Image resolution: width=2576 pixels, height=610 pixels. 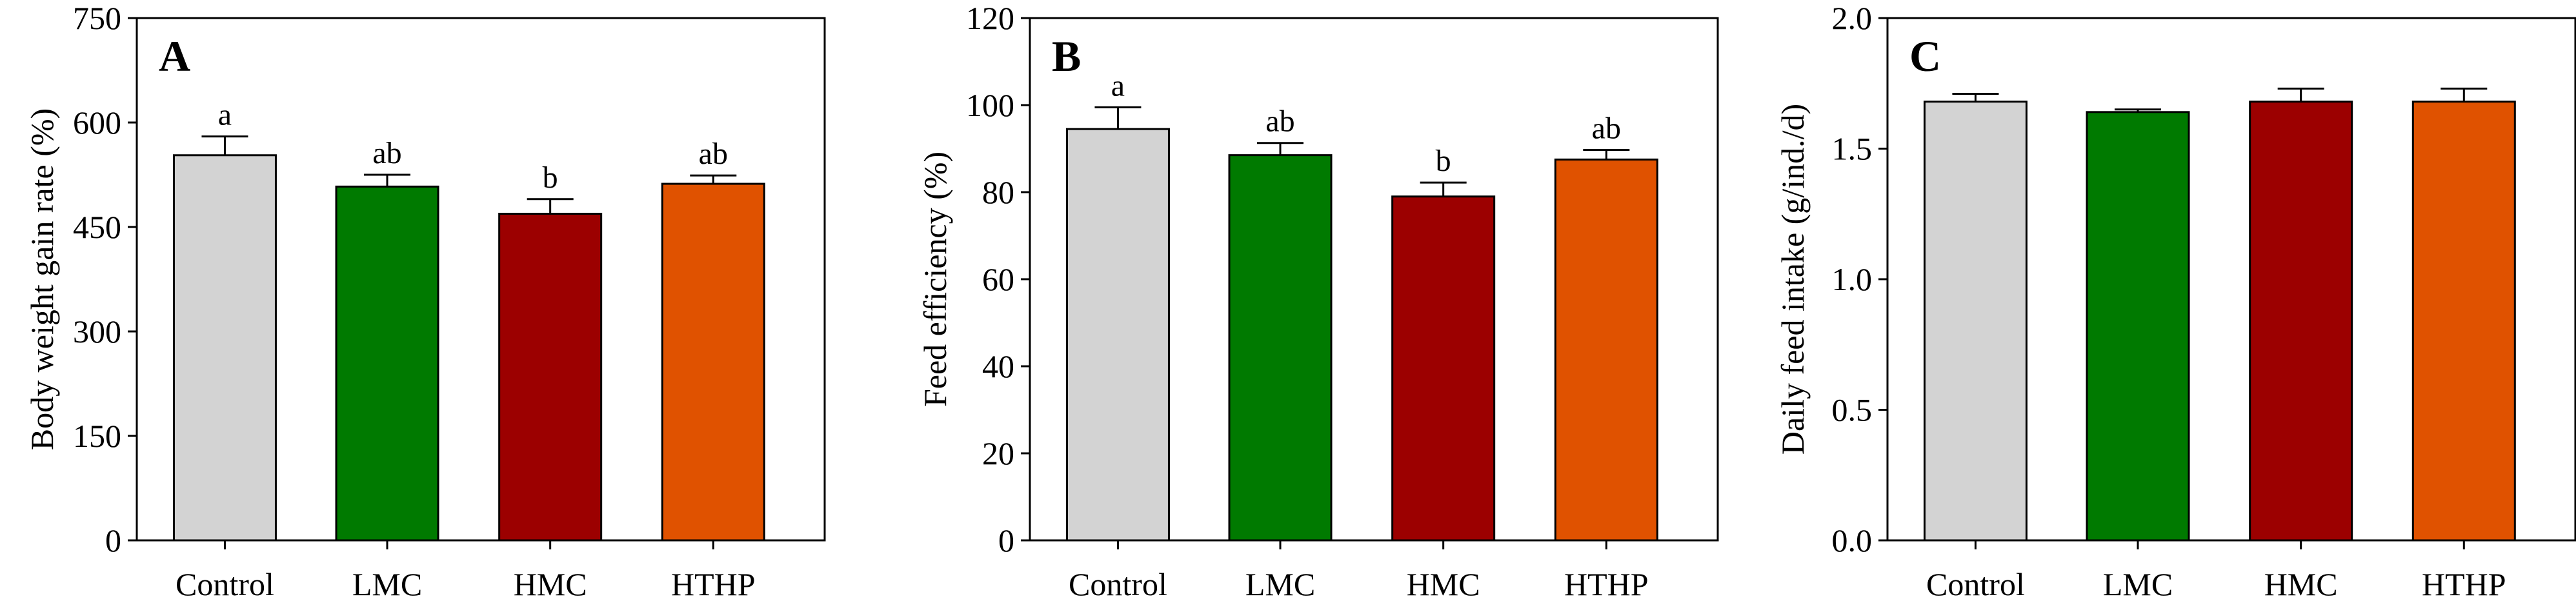 What do you see at coordinates (998, 279) in the screenshot?
I see `y-tick-label: 60` at bounding box center [998, 279].